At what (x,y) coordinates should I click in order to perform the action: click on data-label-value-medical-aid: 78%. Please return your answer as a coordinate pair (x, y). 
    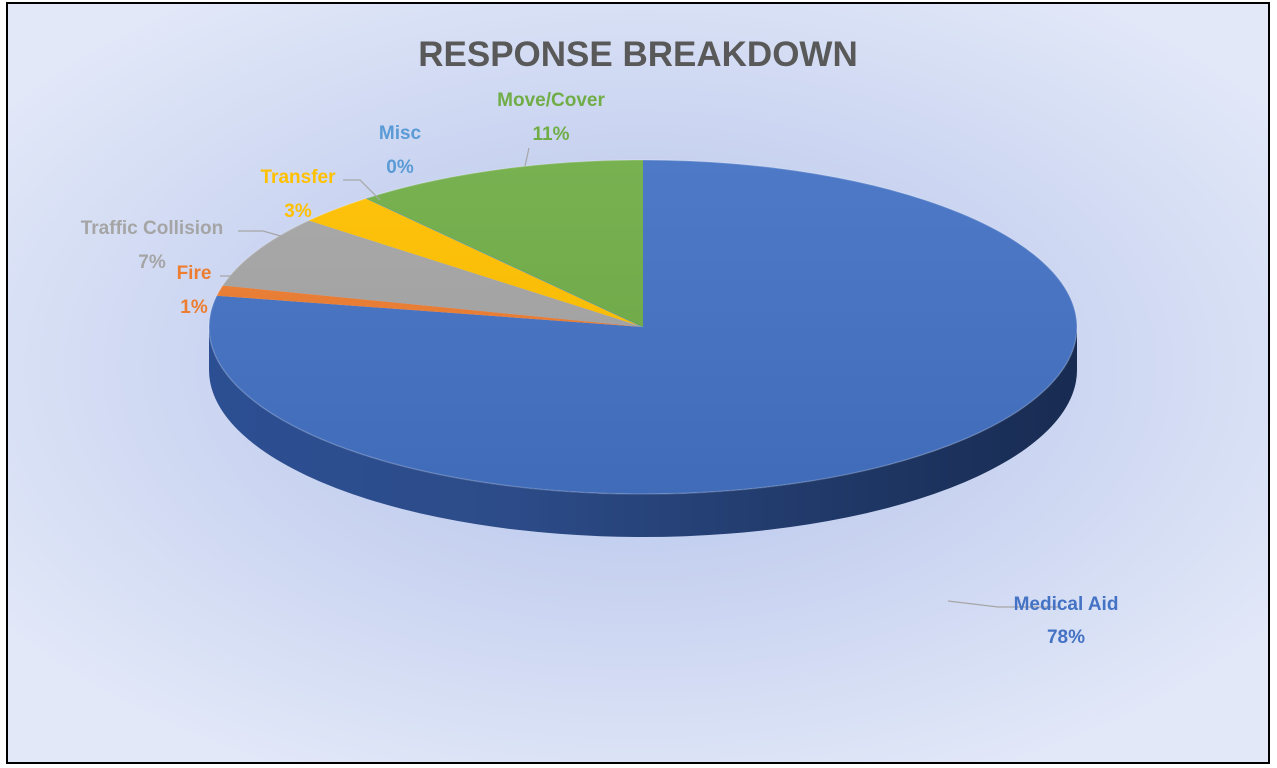
    Looking at the image, I should click on (1066, 637).